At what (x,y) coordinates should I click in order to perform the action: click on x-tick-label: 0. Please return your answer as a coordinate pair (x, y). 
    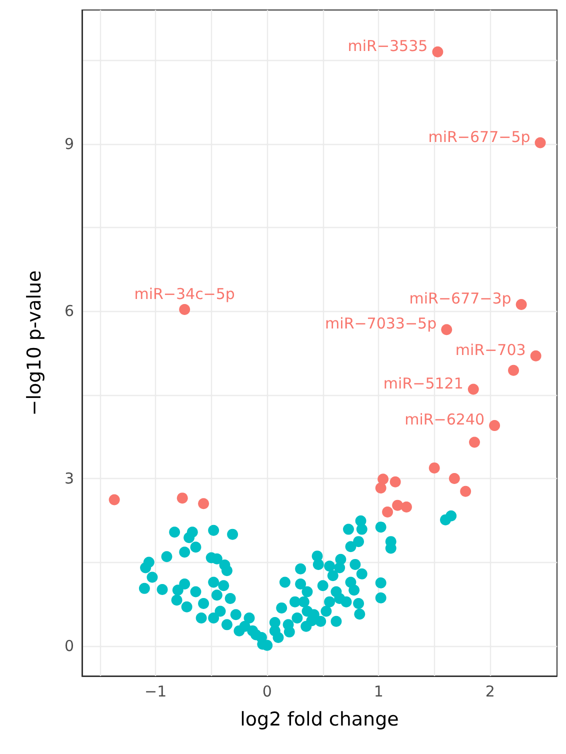
    Looking at the image, I should click on (267, 691).